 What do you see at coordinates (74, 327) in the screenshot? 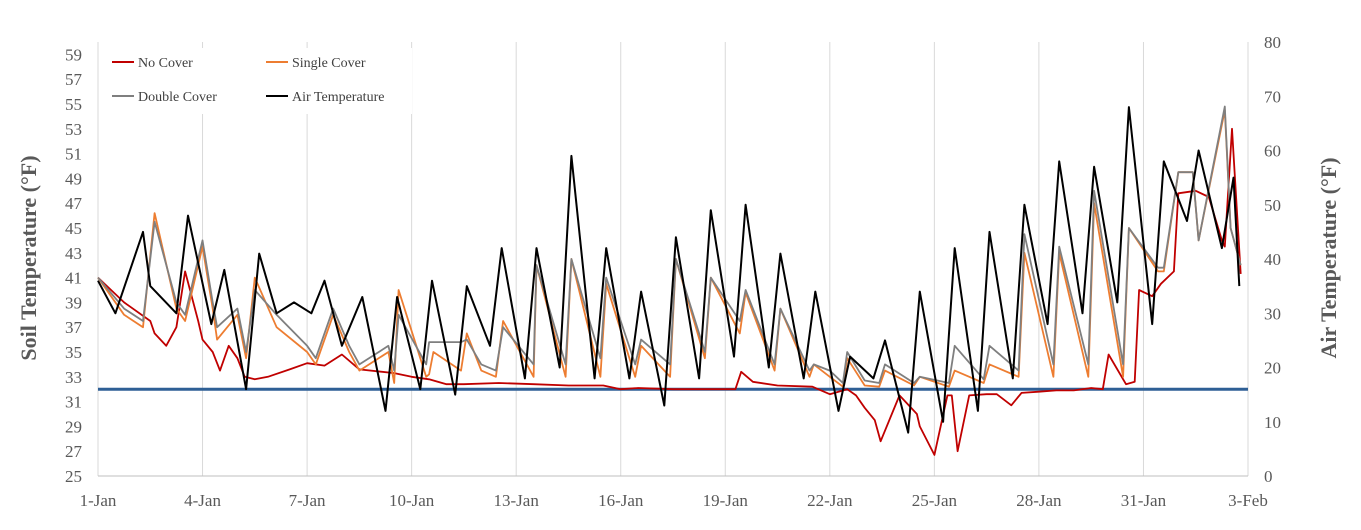
I see `y-tick-label: 37` at bounding box center [74, 327].